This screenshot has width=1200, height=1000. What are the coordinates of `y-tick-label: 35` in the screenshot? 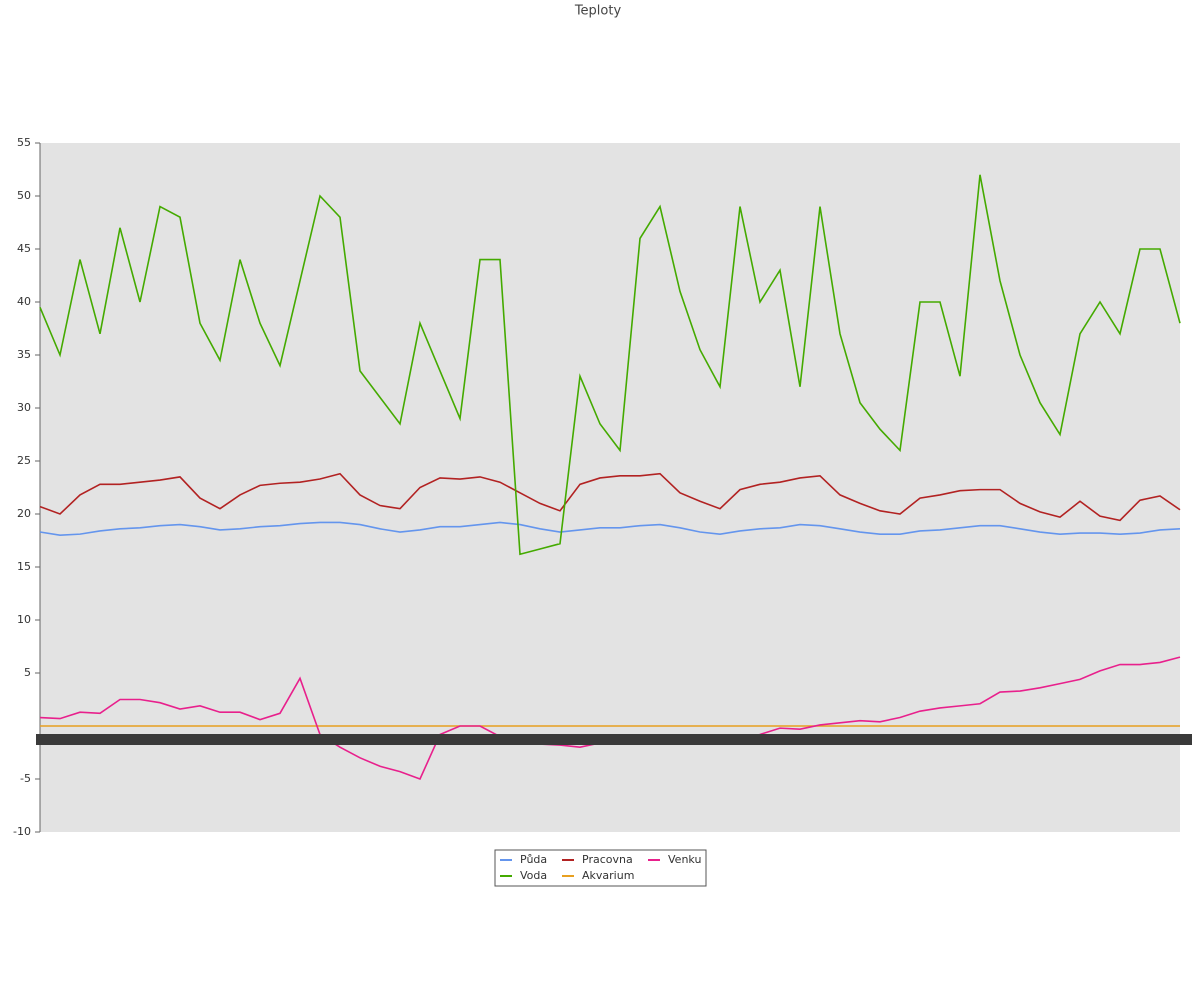 It's located at (24, 354).